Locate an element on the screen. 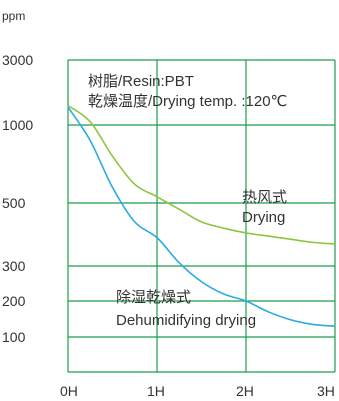  y-tick-label: 200 is located at coordinates (14, 301).